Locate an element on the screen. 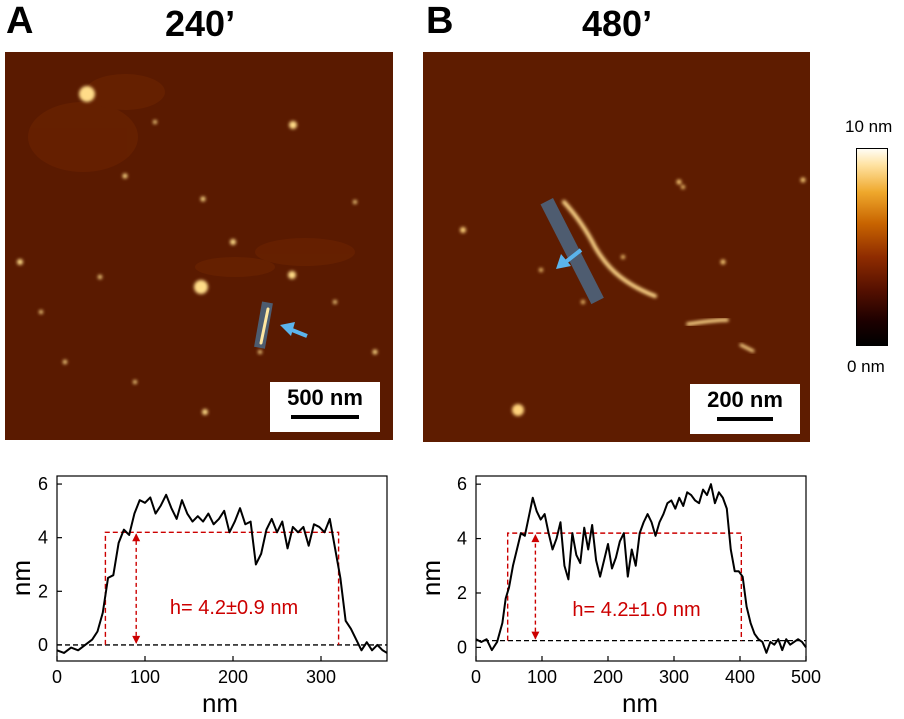 This screenshot has height=719, width=904. y-tick-label-b: 6 is located at coordinates (462, 484).